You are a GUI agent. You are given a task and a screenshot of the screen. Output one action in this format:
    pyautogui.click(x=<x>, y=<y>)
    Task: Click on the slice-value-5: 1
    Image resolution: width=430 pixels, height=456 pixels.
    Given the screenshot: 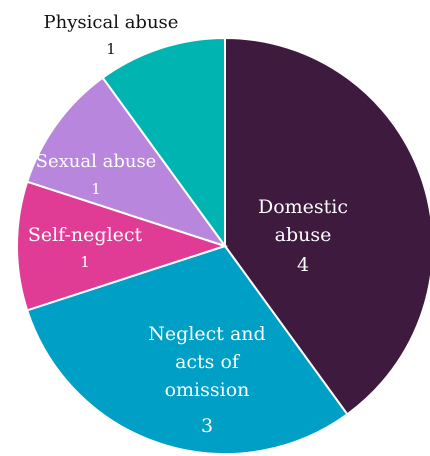 What is the action you would take?
    pyautogui.click(x=111, y=49)
    